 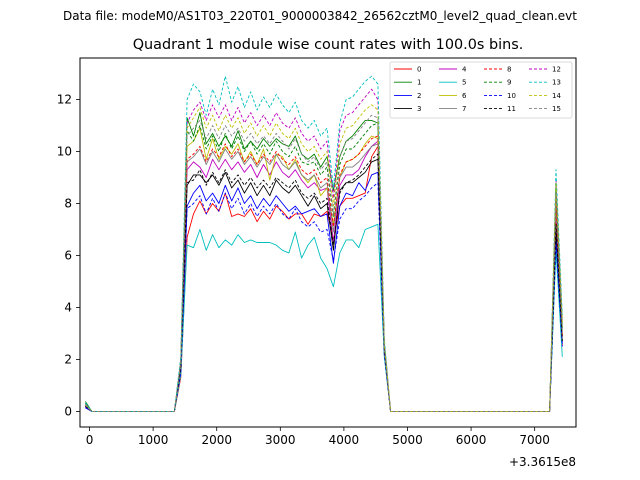 I want to click on x-tick-label: 6000, so click(x=471, y=440).